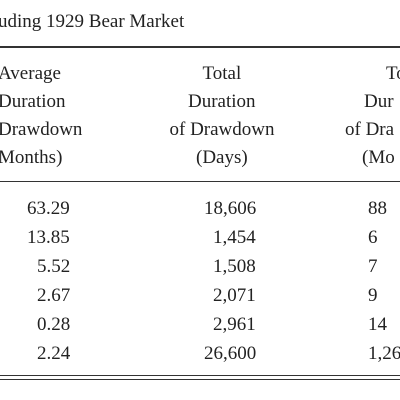  Describe the element at coordinates (370, 129) in the screenshot. I see `header-cell: of Dra` at that location.